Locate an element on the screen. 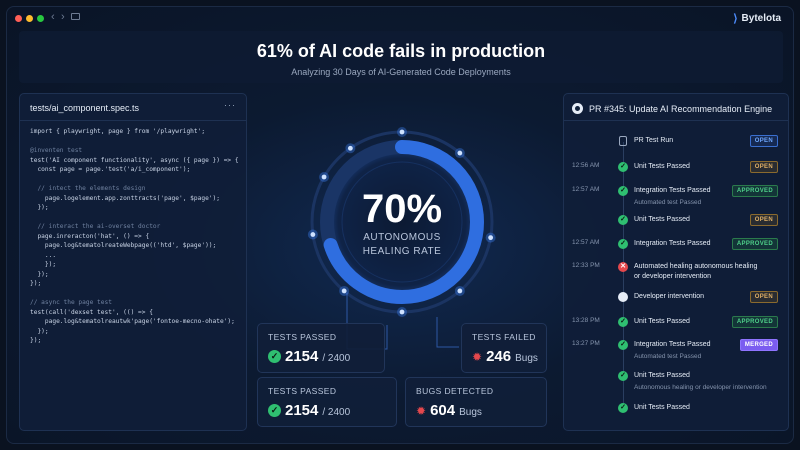 Image resolution: width=800 pixels, height=450 pixels. tests-passed-card: TESTS PASSED ✓ 2154 / 2400 is located at coordinates (321, 348).